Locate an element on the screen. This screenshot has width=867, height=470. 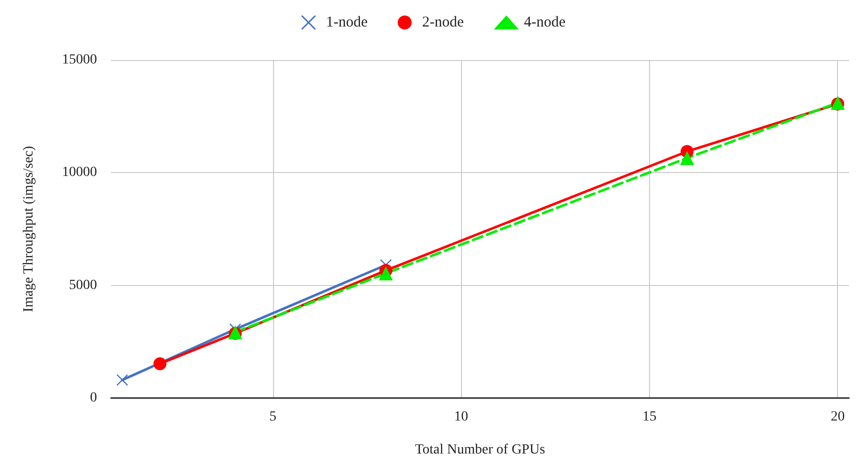
x-tick-label: 15 is located at coordinates (649, 417).